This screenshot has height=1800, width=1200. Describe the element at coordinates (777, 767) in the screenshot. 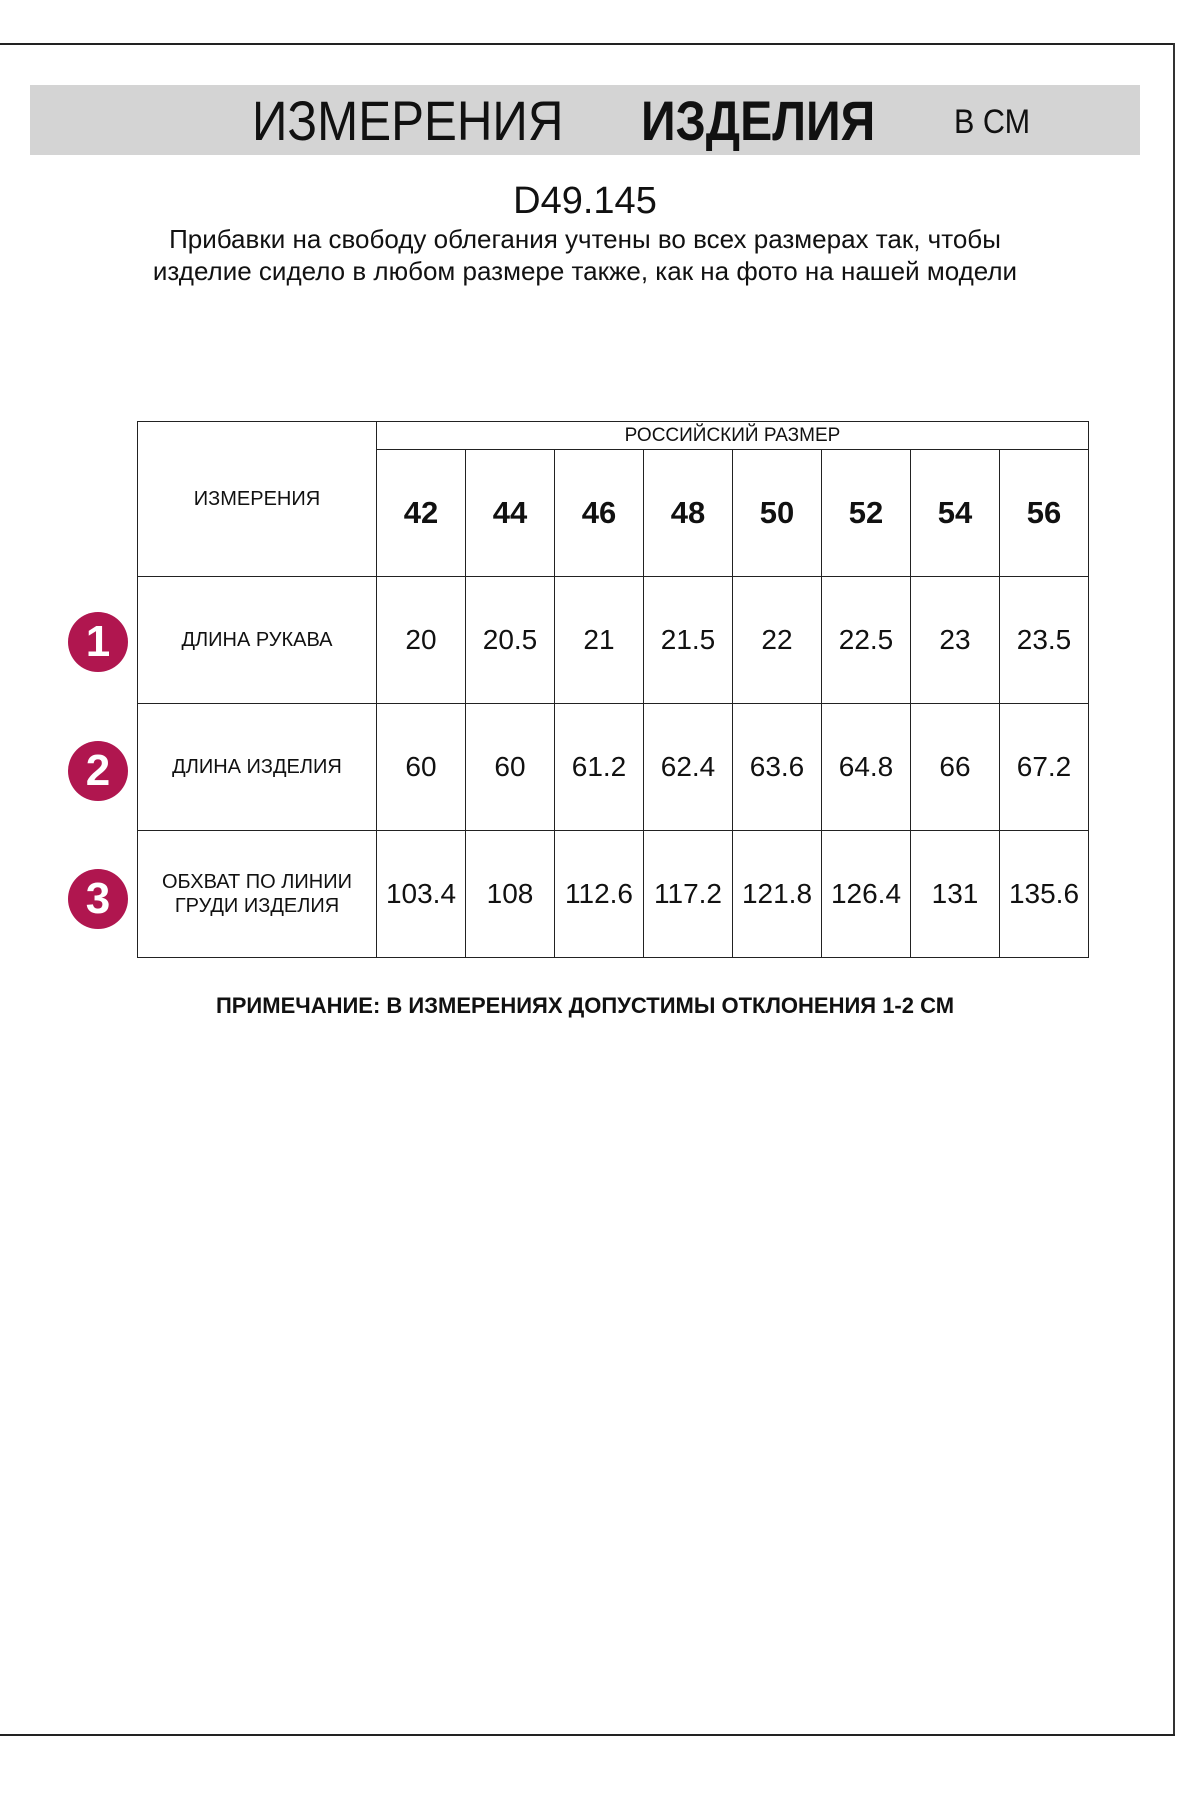

I see `cell: 63.6` at that location.